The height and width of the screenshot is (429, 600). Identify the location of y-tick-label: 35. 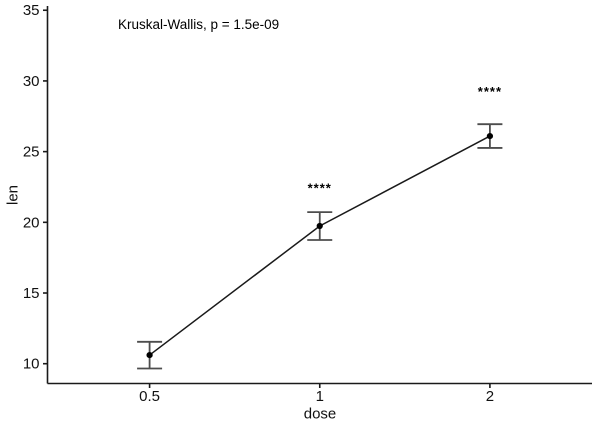
(31, 10).